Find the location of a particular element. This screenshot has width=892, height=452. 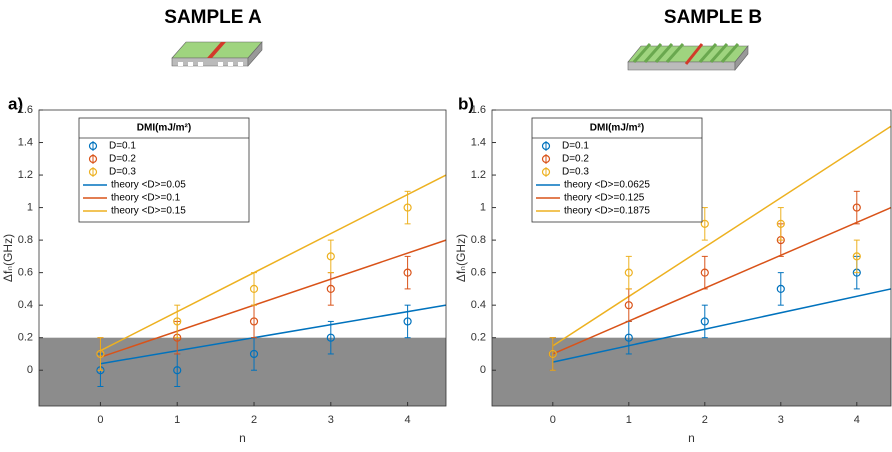

panel-label: a) is located at coordinates (15, 103).